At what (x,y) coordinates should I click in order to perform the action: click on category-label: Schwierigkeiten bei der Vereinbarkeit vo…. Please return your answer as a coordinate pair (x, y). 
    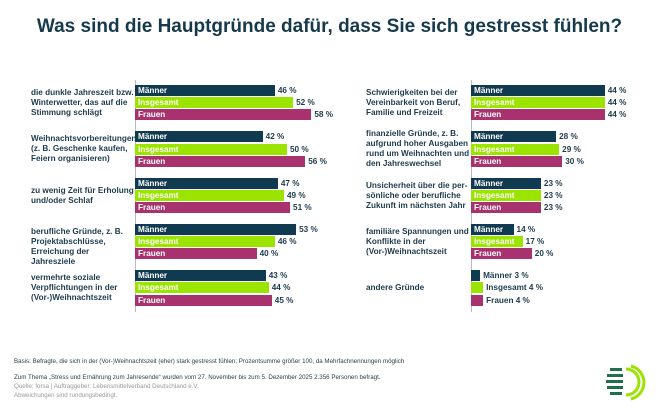
    Looking at the image, I should click on (413, 102).